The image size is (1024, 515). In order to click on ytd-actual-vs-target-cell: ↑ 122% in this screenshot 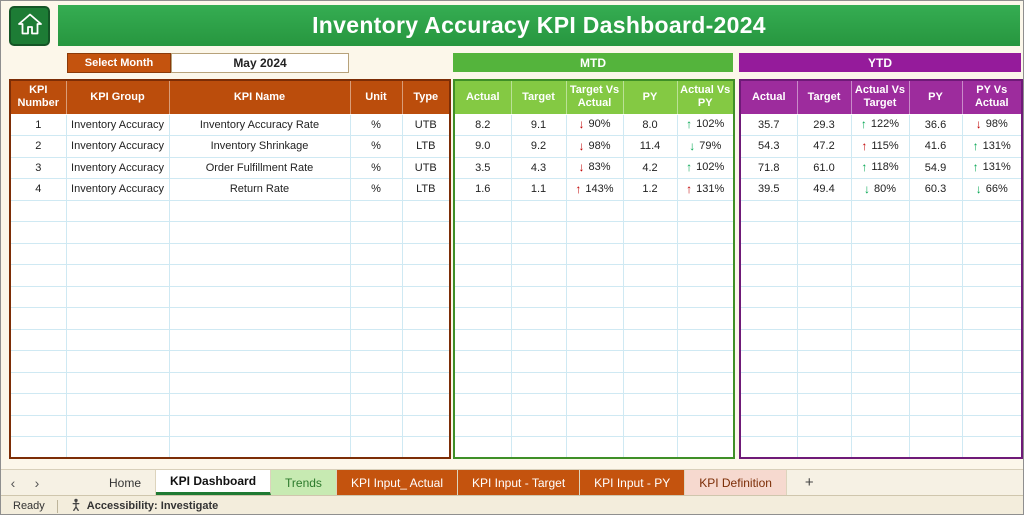, I will do `click(880, 124)`.